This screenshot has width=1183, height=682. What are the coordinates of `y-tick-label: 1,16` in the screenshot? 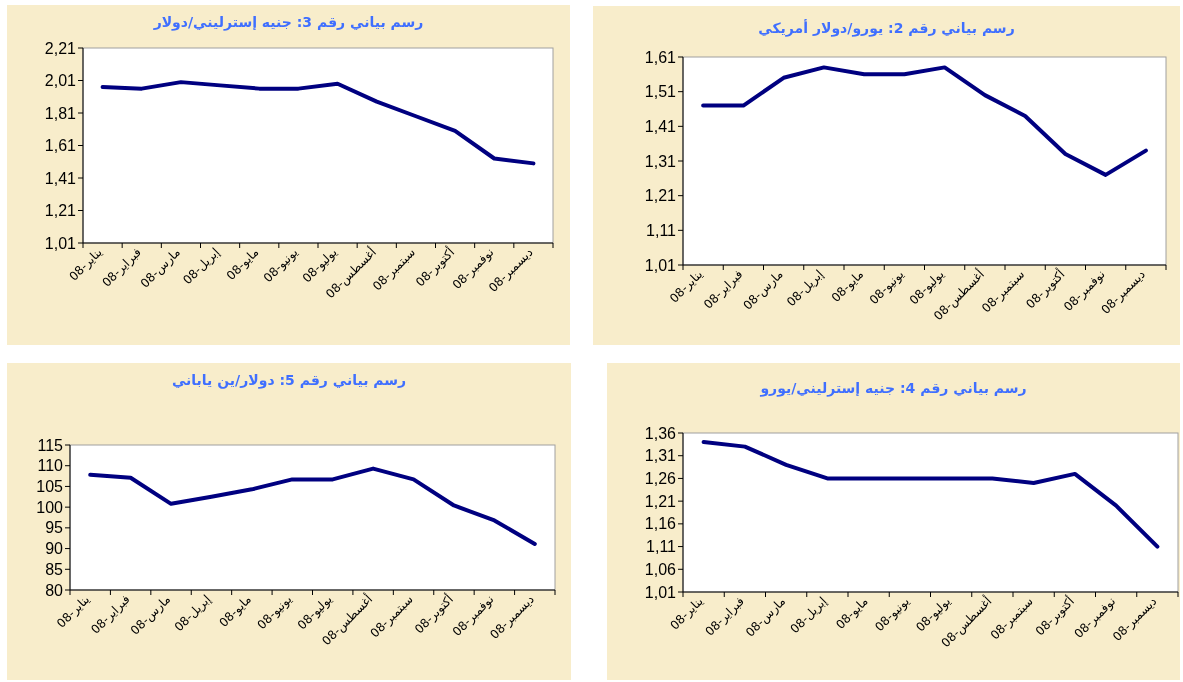 It's located at (660, 524).